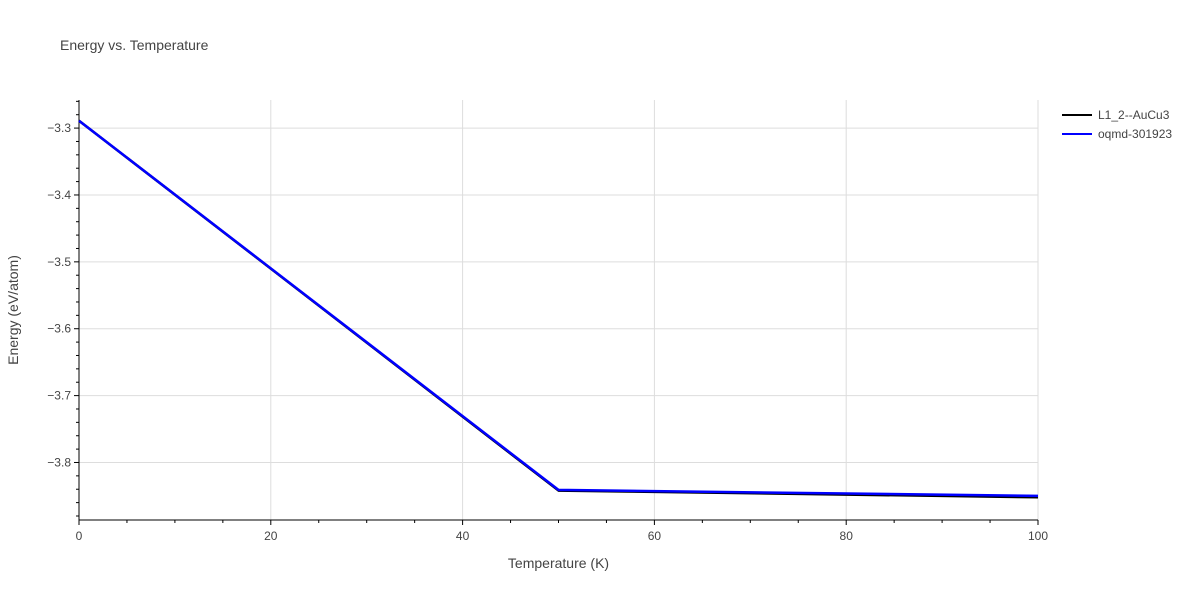  What do you see at coordinates (1134, 115) in the screenshot?
I see `legend-label: L1_2--AuCu3` at bounding box center [1134, 115].